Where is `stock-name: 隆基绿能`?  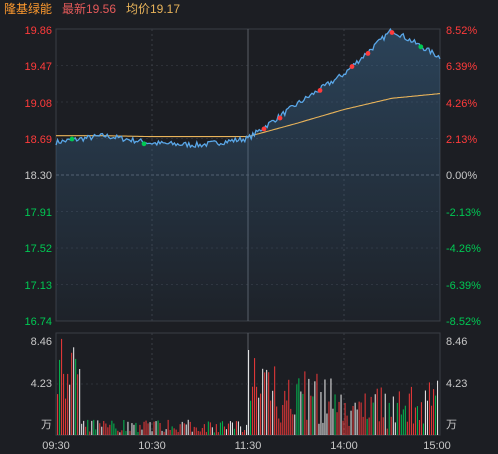 stock-name: 隆基绿能 is located at coordinates (28, 9).